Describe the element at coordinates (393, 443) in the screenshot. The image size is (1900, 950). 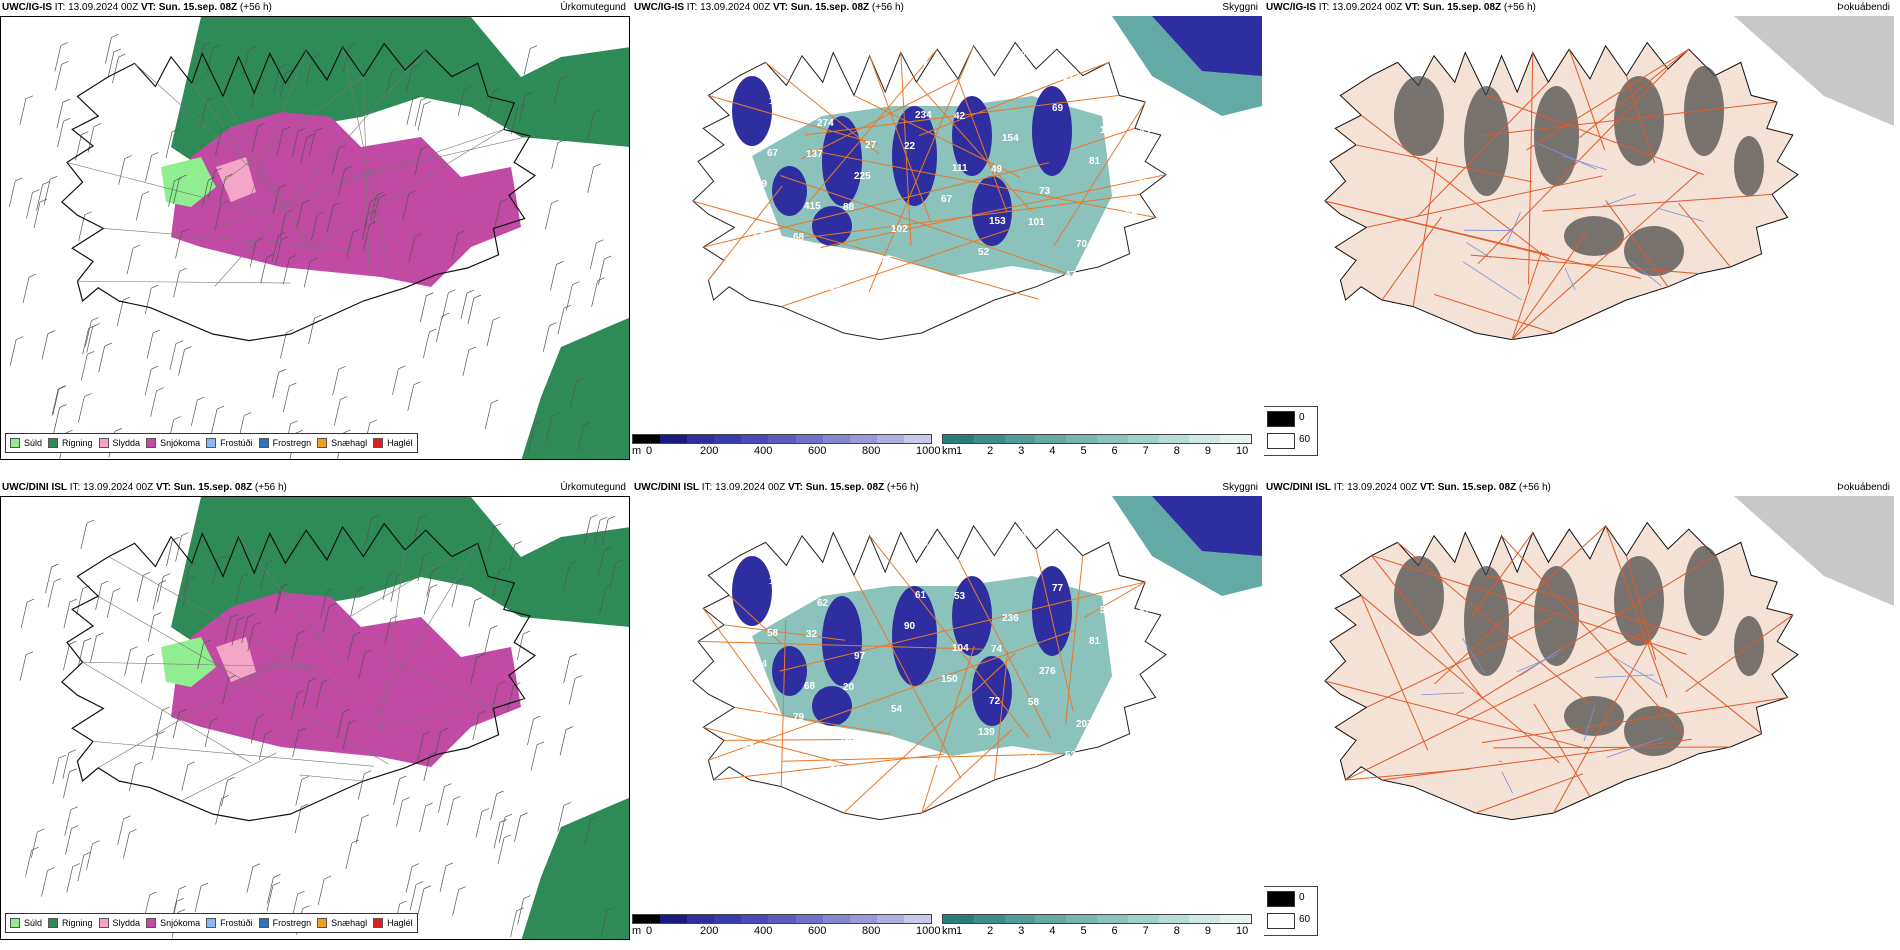
I see `legend-item: Haglél` at that location.